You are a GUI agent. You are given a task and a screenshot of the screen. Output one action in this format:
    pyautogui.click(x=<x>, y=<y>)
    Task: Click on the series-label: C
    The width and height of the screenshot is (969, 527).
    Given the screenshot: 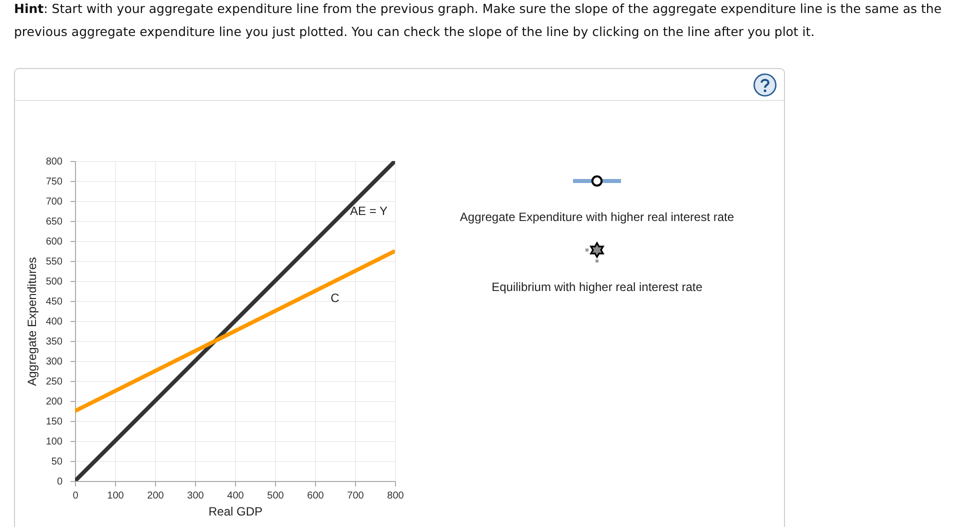 What is the action you would take?
    pyautogui.click(x=335, y=298)
    